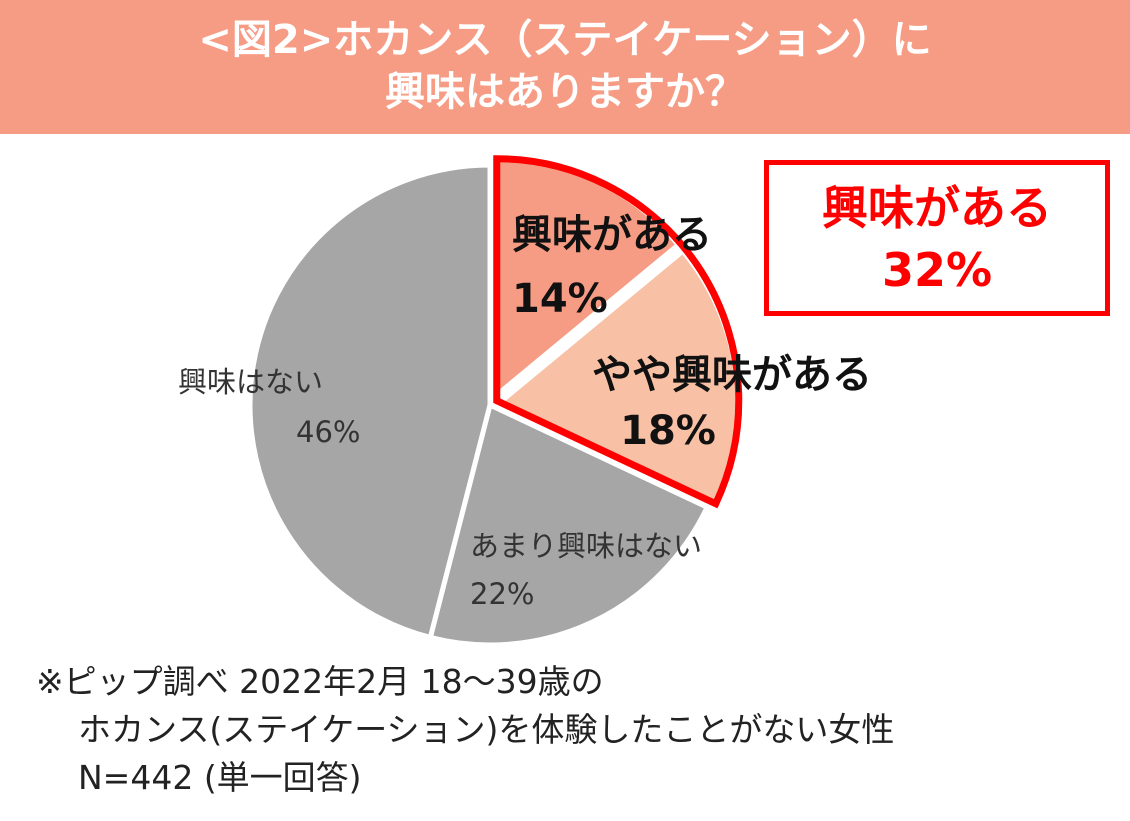 Image resolution: width=1130 pixels, height=821 pixels. Describe the element at coordinates (250, 382) in the screenshot. I see `slice-label: 興味はない` at that location.